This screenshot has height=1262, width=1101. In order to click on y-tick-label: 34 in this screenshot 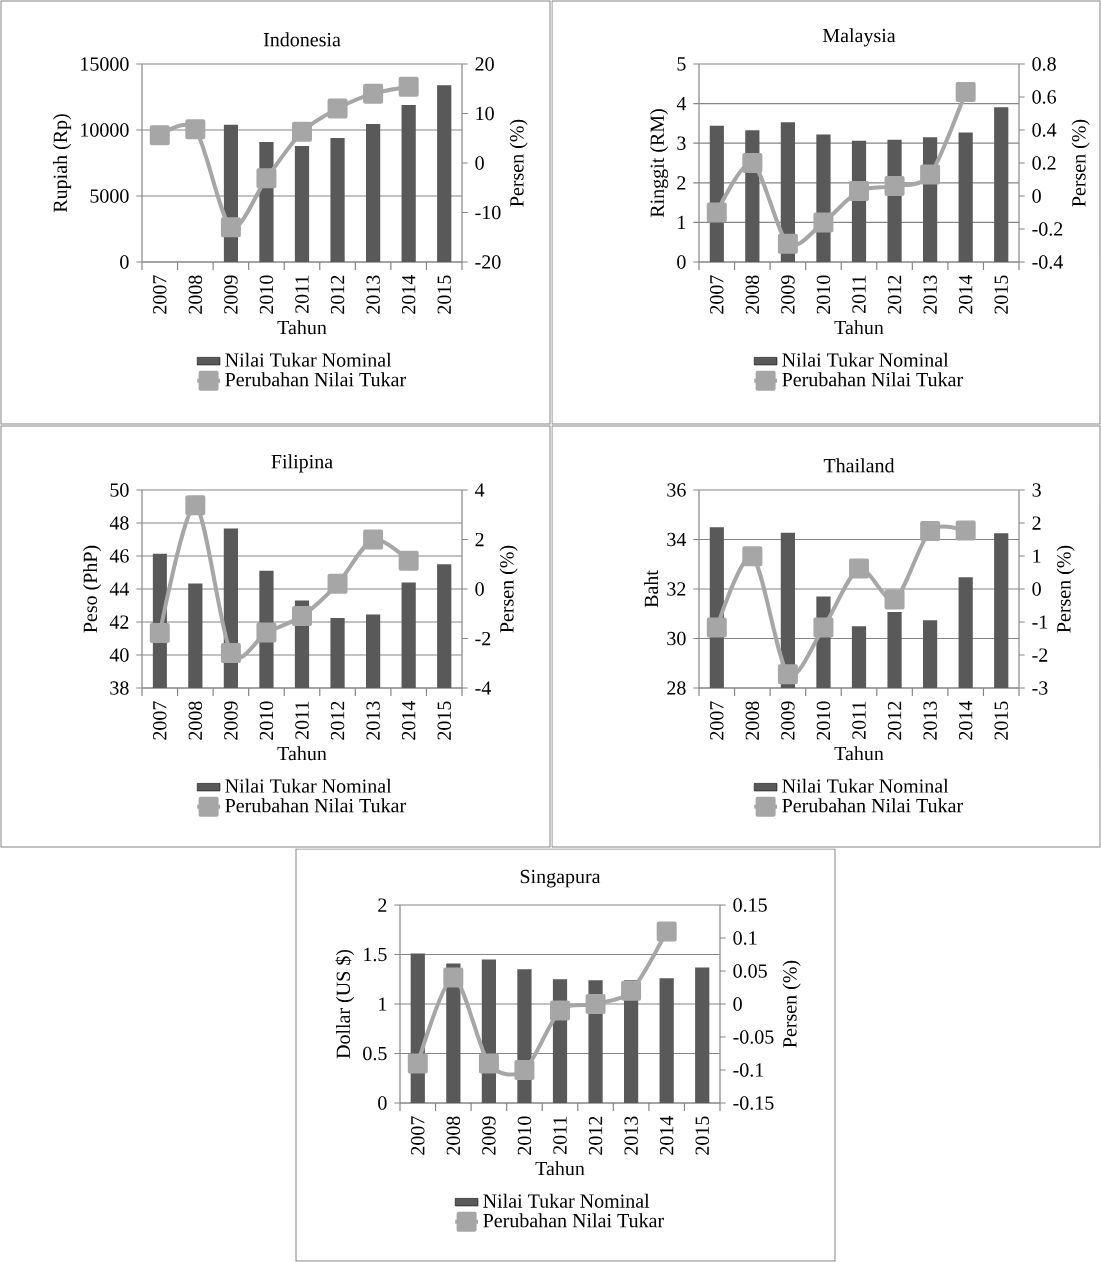, I will do `click(677, 539)`.